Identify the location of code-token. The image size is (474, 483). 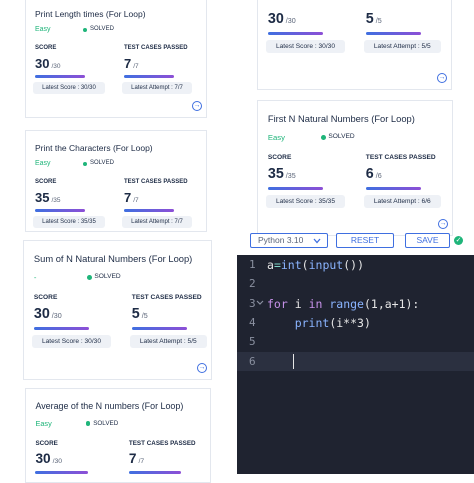
(281, 323).